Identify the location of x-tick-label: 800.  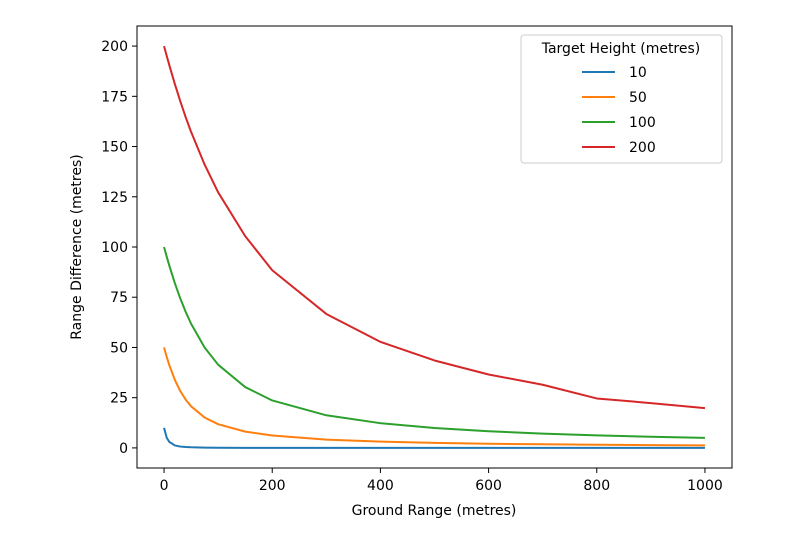
(596, 486).